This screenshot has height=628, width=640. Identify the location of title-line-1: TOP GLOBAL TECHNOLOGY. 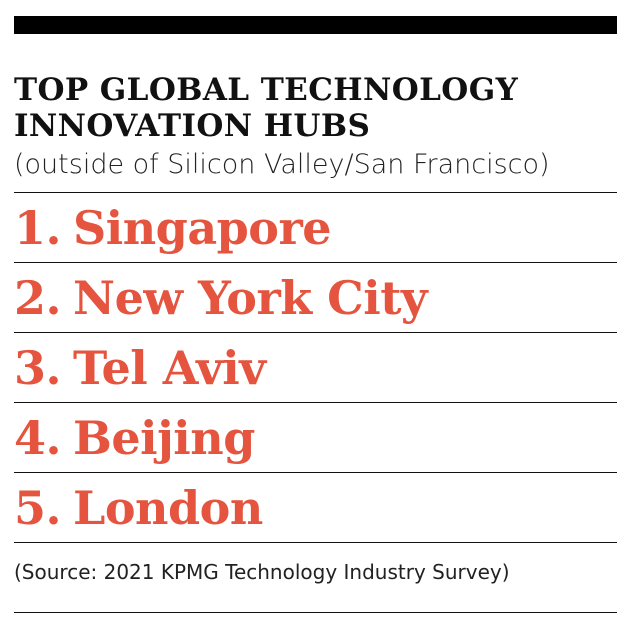
(266, 90).